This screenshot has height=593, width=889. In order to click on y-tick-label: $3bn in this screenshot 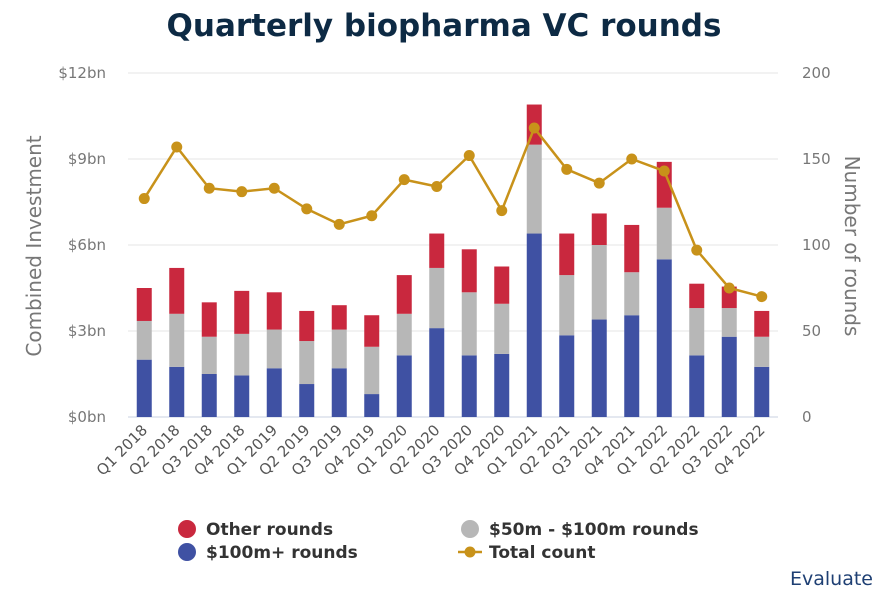, I will do `click(87, 331)`.